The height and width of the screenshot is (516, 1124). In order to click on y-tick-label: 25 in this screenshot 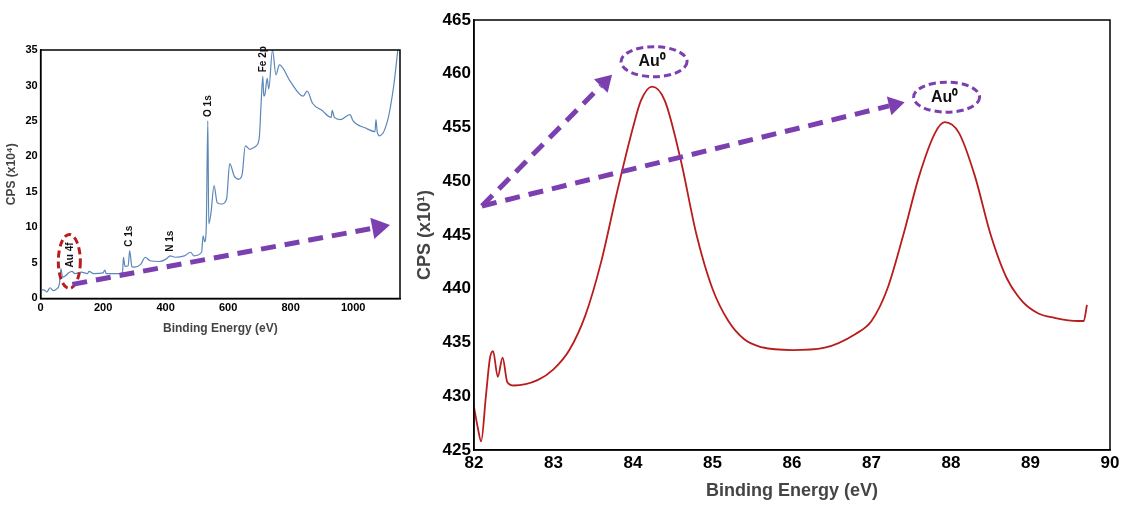, I will do `click(31, 120)`.